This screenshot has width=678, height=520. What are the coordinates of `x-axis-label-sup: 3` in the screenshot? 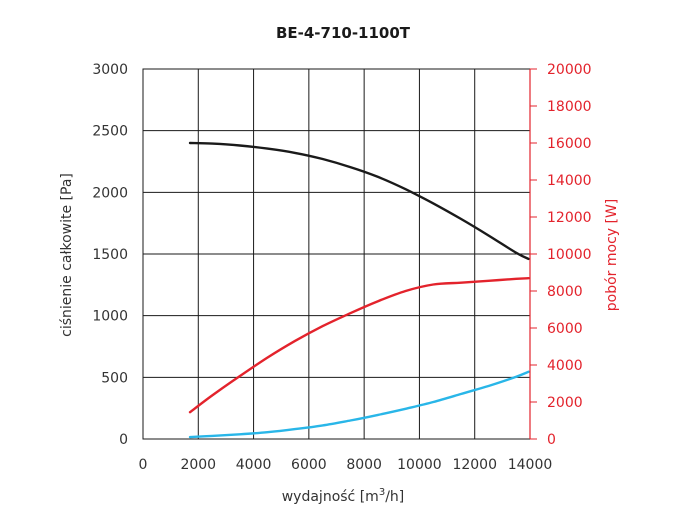 It's located at (382, 492).